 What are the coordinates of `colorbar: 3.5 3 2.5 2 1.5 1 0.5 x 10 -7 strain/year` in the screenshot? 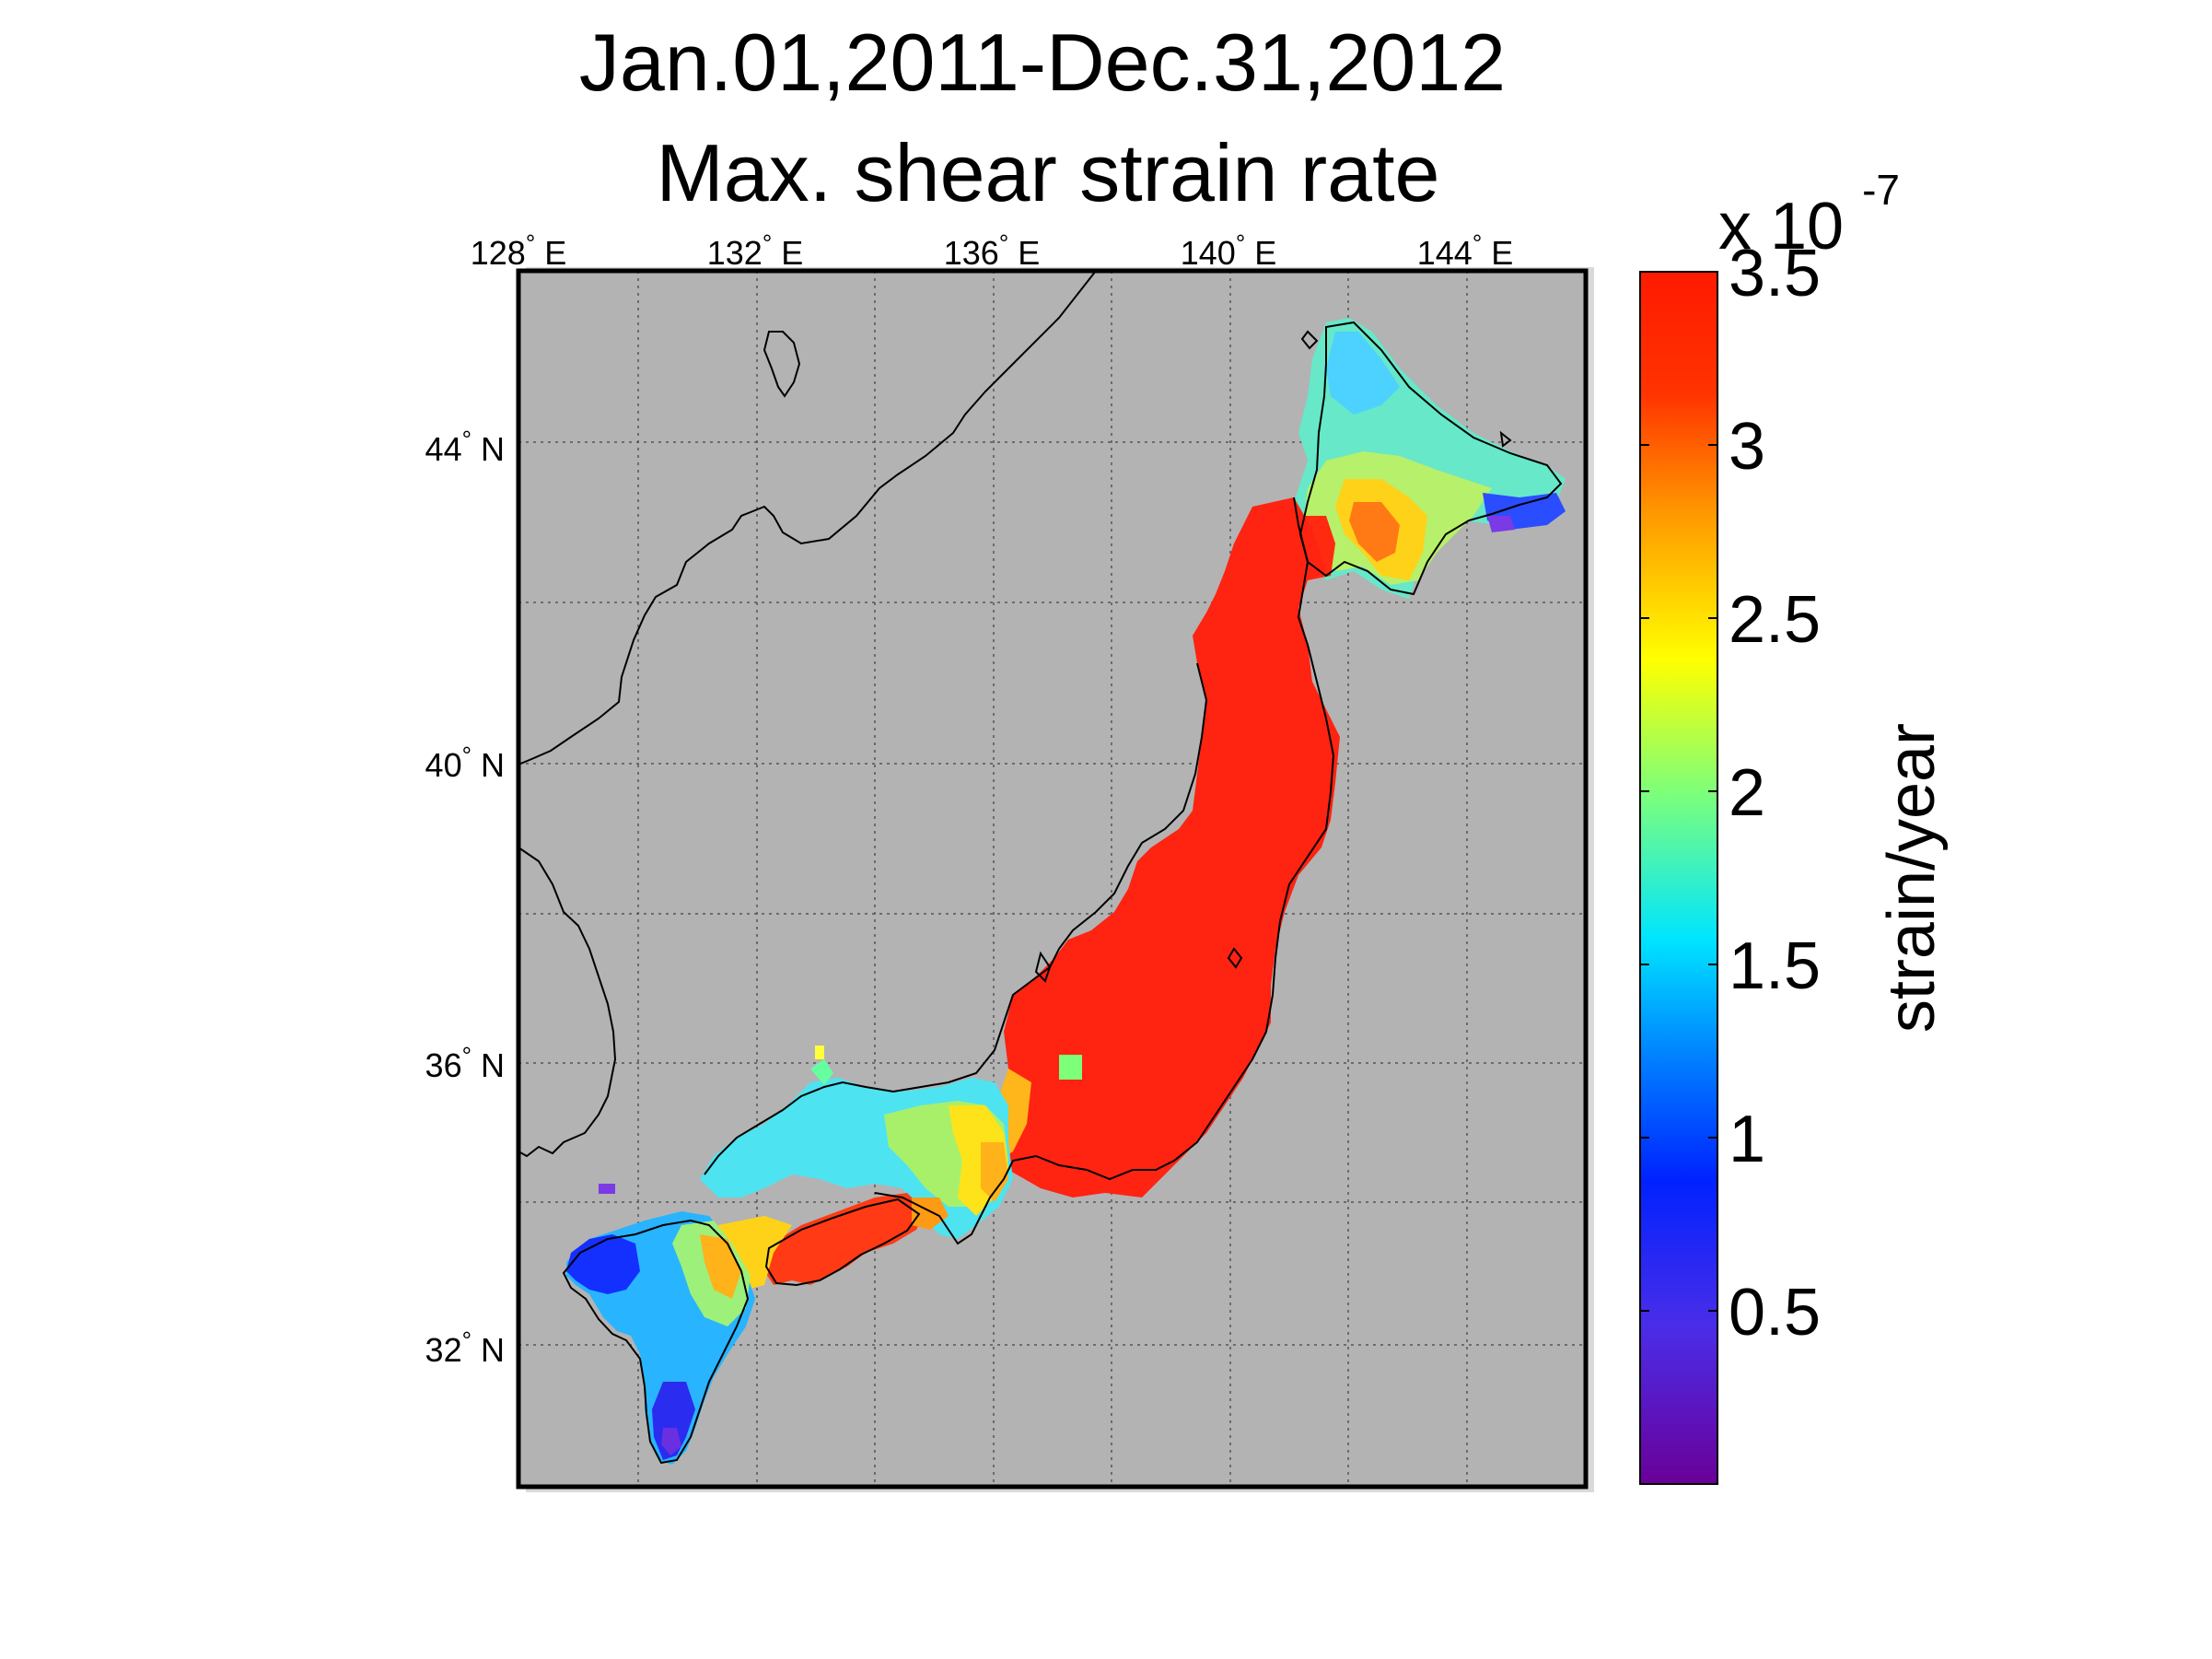 It's located at (1794, 825).